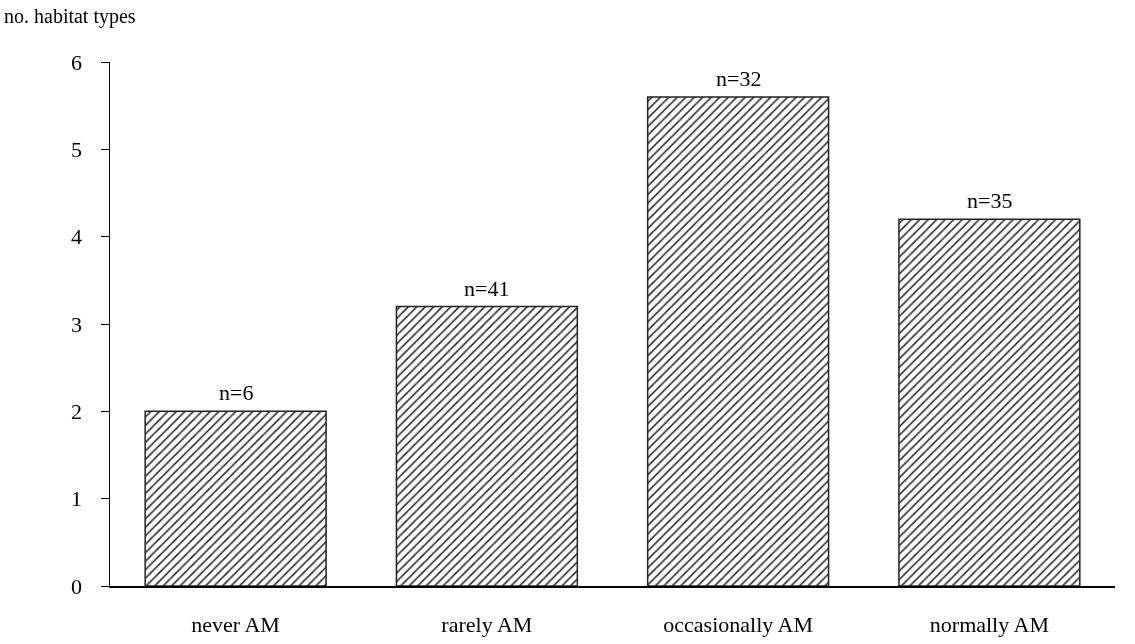 The height and width of the screenshot is (644, 1135). I want to click on annotation: n=6, so click(236, 392).